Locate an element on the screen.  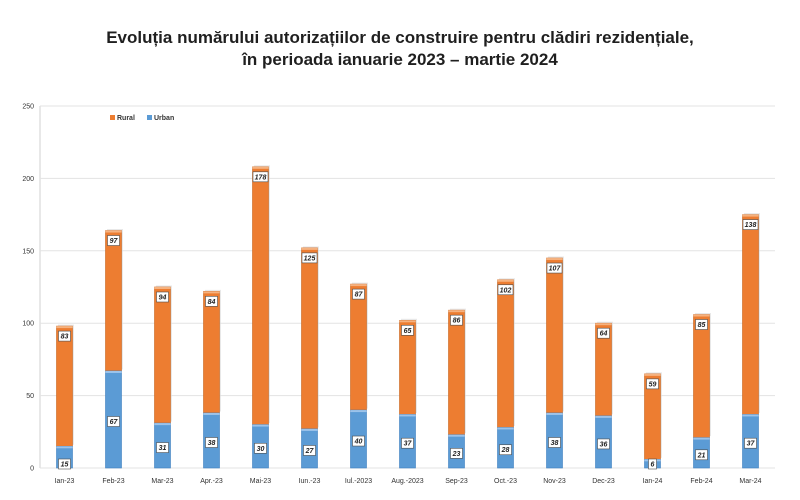
data-label-urban: 28 is located at coordinates (505, 450).